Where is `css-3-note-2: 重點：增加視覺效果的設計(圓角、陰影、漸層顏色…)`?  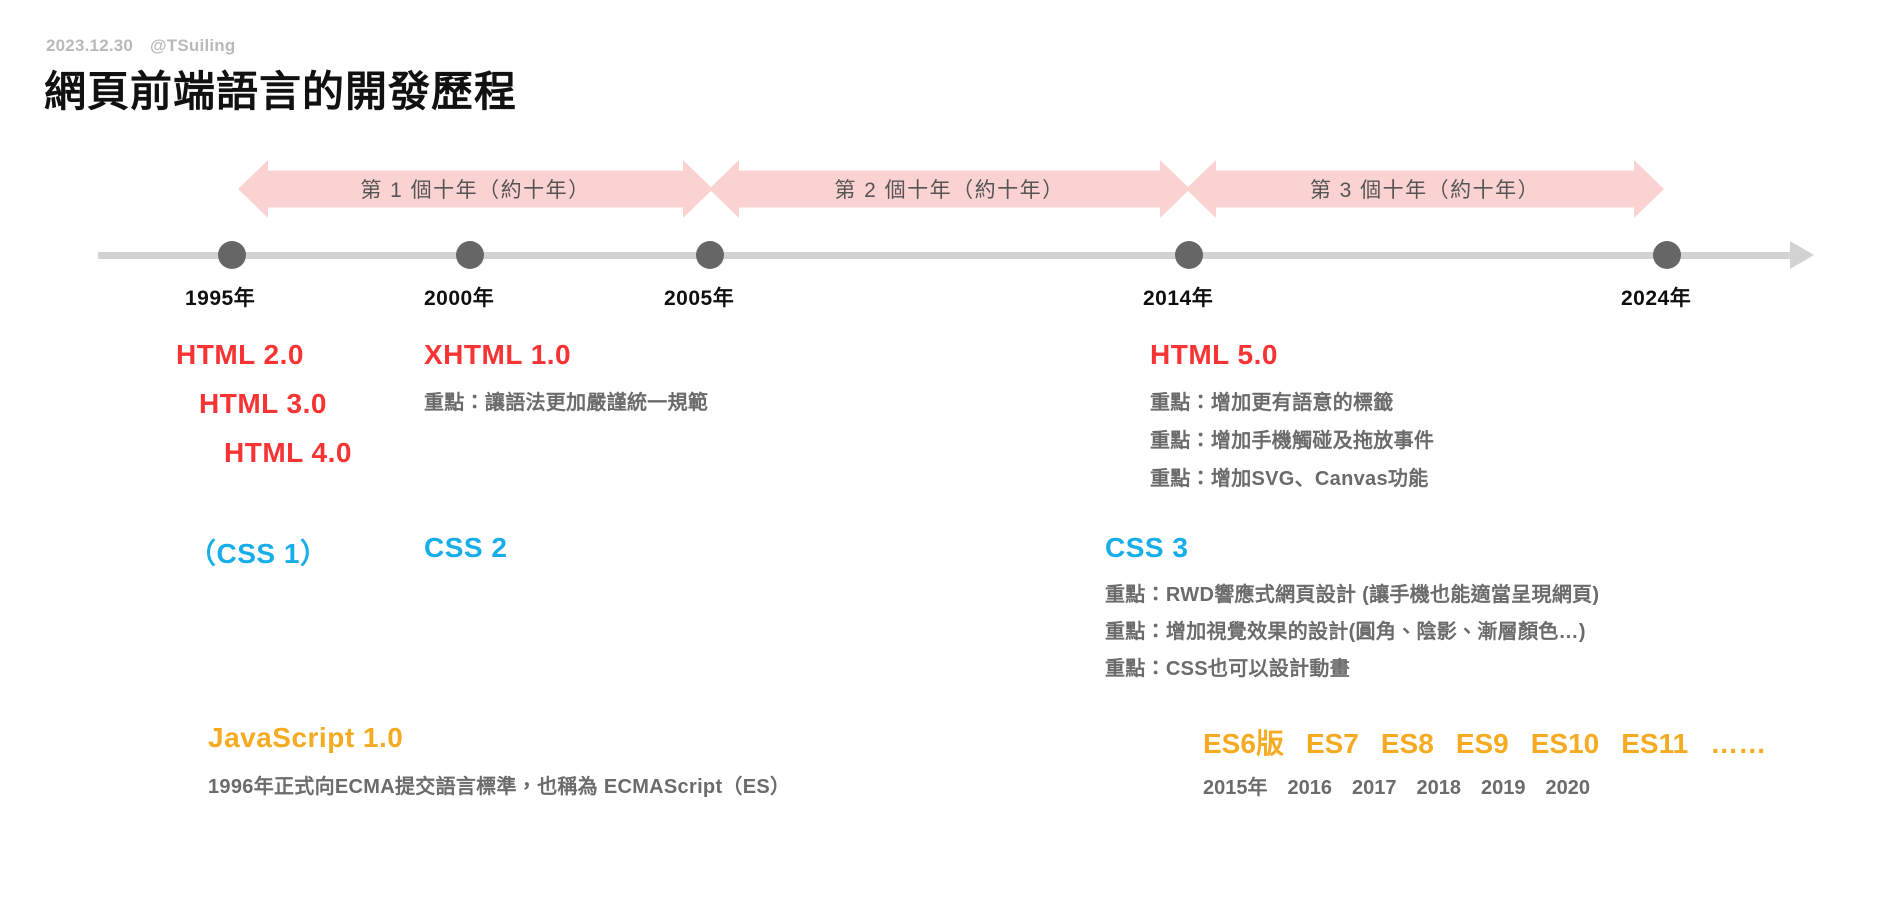
css-3-note-2: 重點：增加視覺效果的設計(圓角、陰影、漸層顏色…) is located at coordinates (1345, 632).